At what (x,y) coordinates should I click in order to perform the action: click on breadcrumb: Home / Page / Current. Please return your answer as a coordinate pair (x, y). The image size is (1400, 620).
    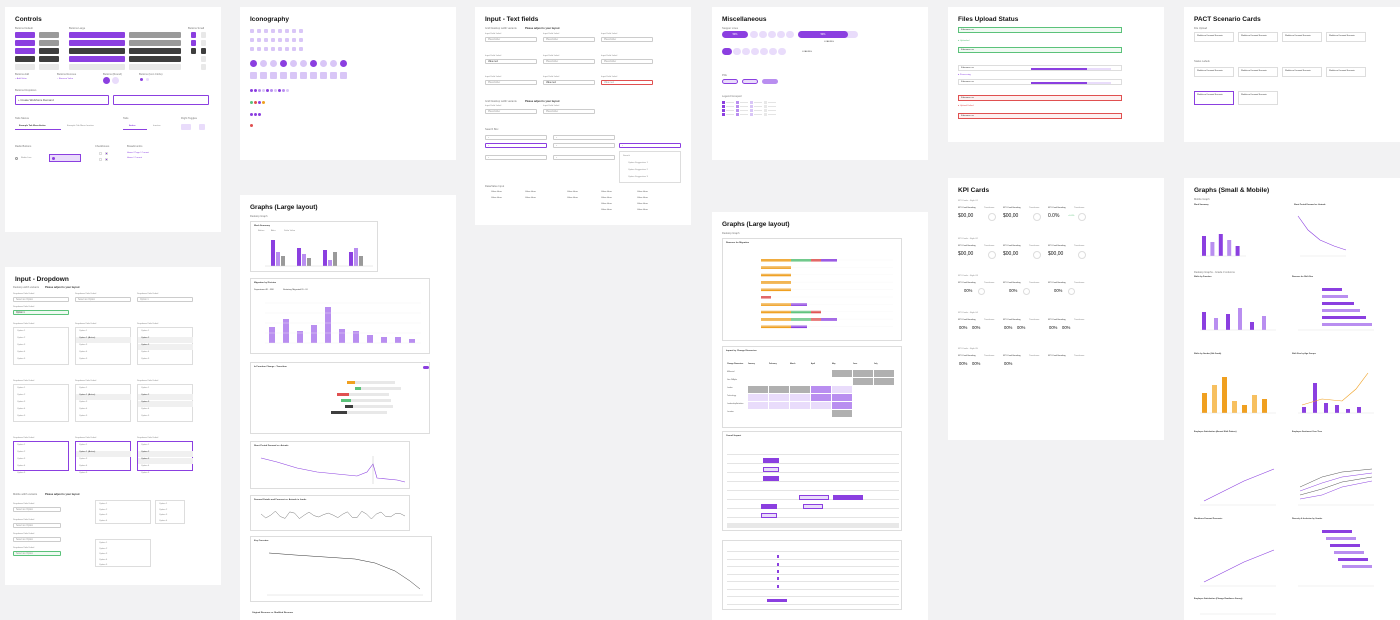
    Looking at the image, I should click on (138, 153).